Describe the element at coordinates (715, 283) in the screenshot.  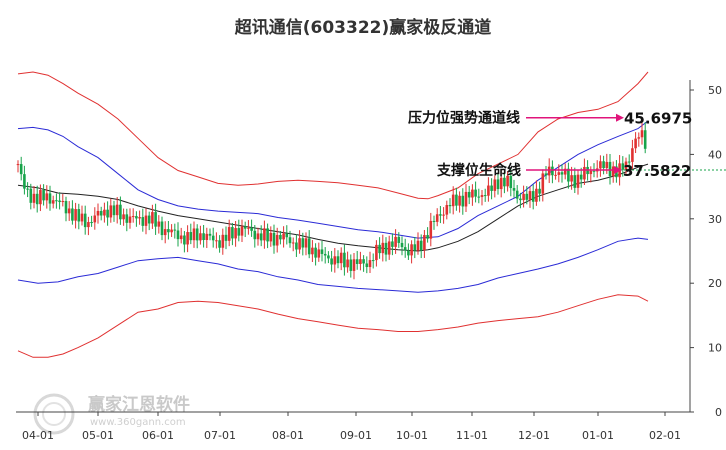
I see `y-tick-label: 20` at that location.